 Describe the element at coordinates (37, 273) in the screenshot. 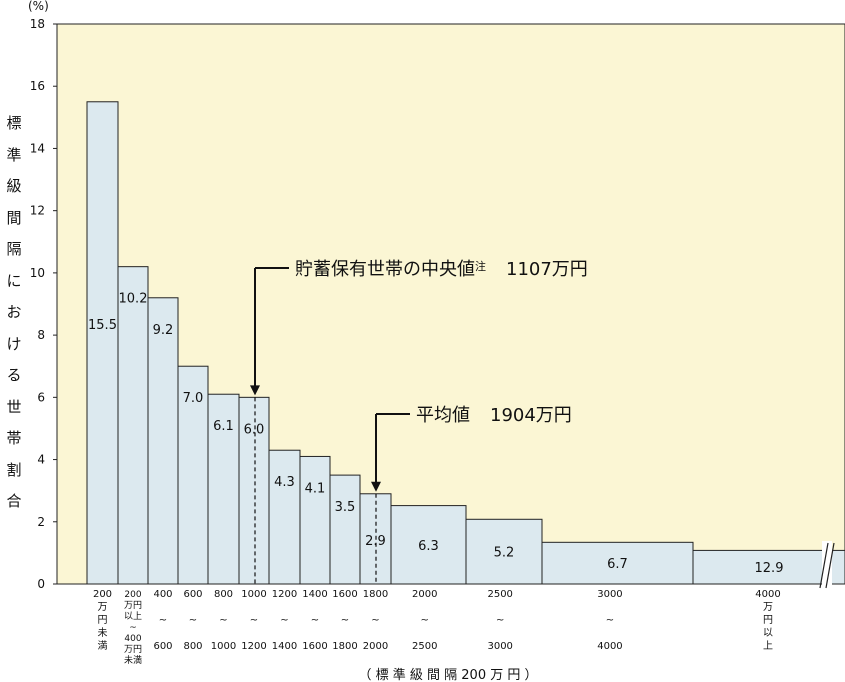

I see `y-tick-label: 10` at that location.